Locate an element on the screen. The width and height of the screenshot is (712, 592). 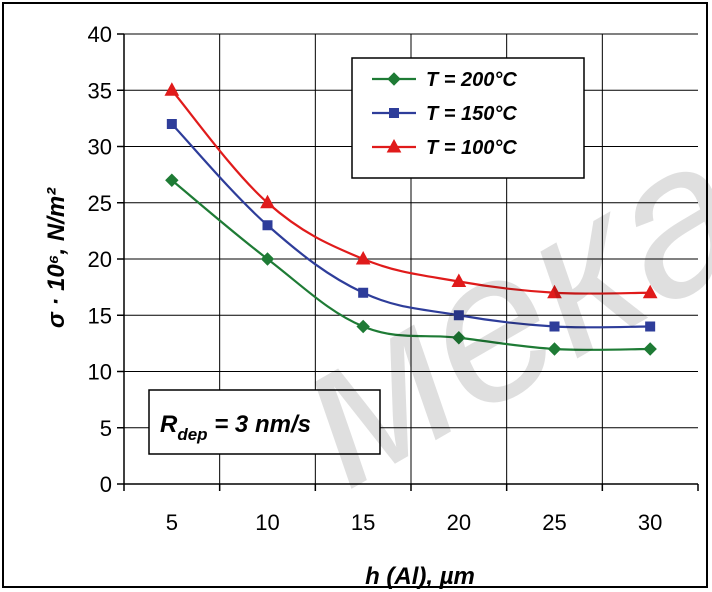
y-tick-label: 35 is located at coordinates (100, 90).